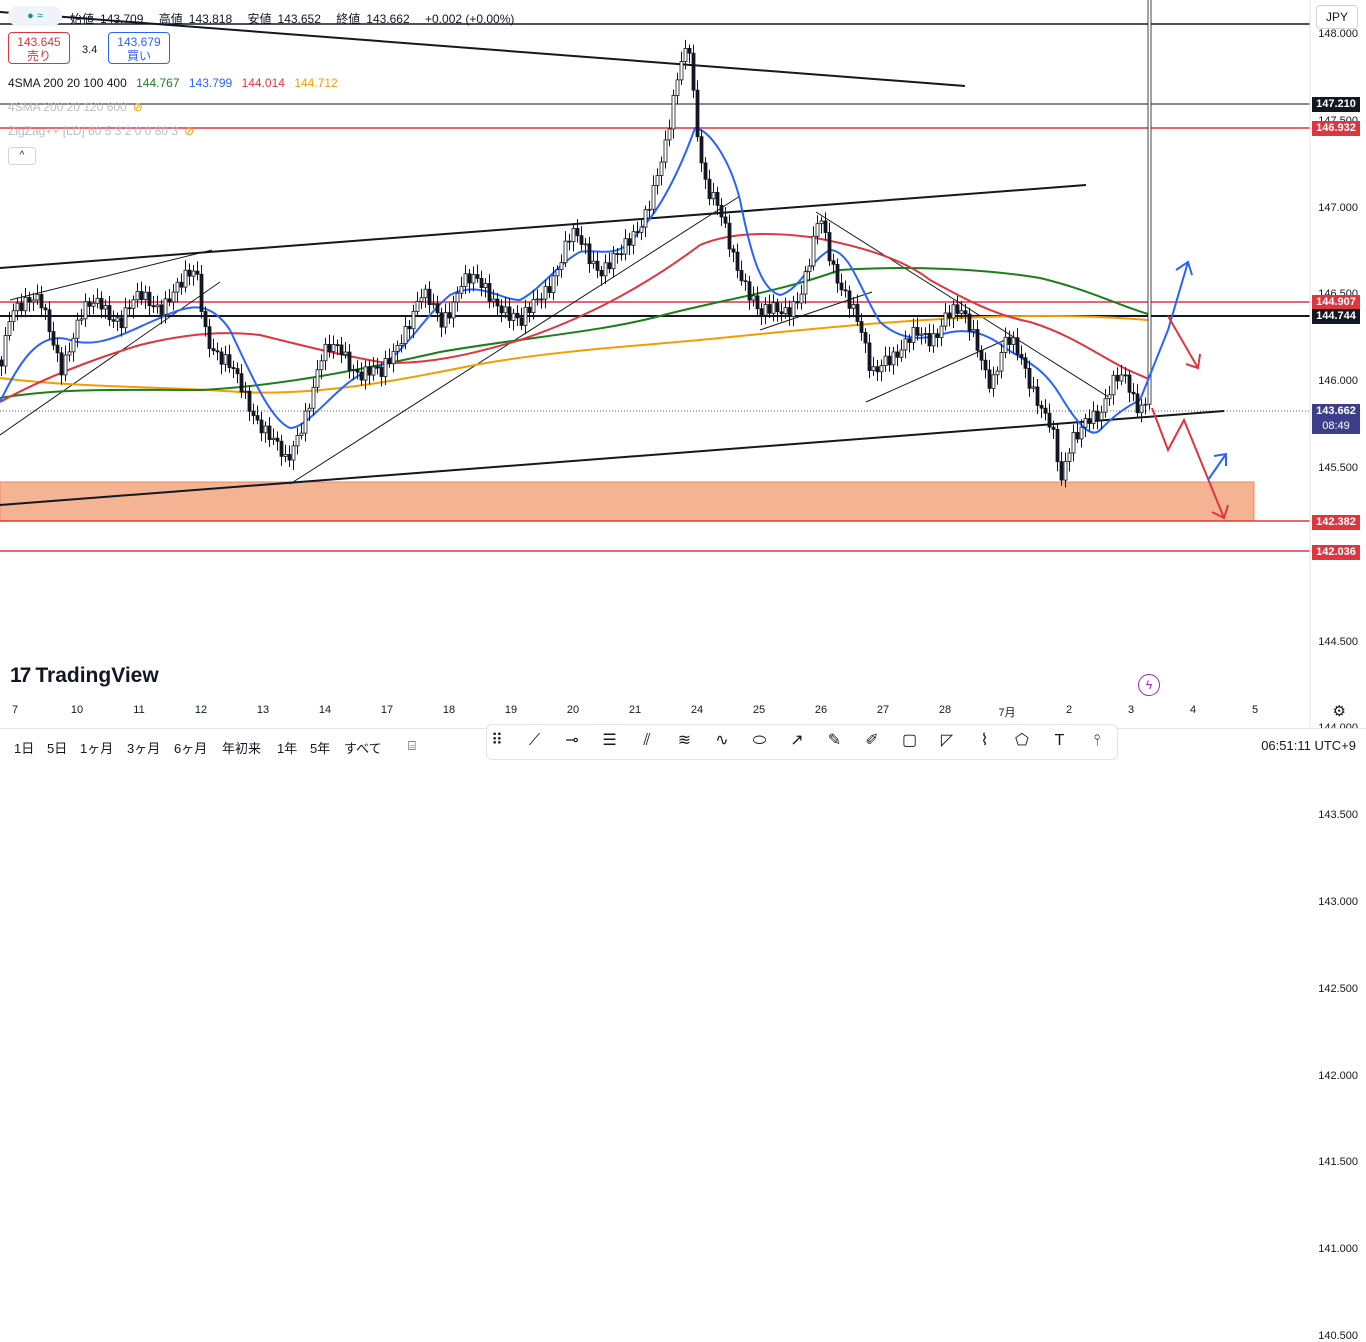  What do you see at coordinates (759, 740) in the screenshot?
I see `ellipse-icon: ⬭` at bounding box center [759, 740].